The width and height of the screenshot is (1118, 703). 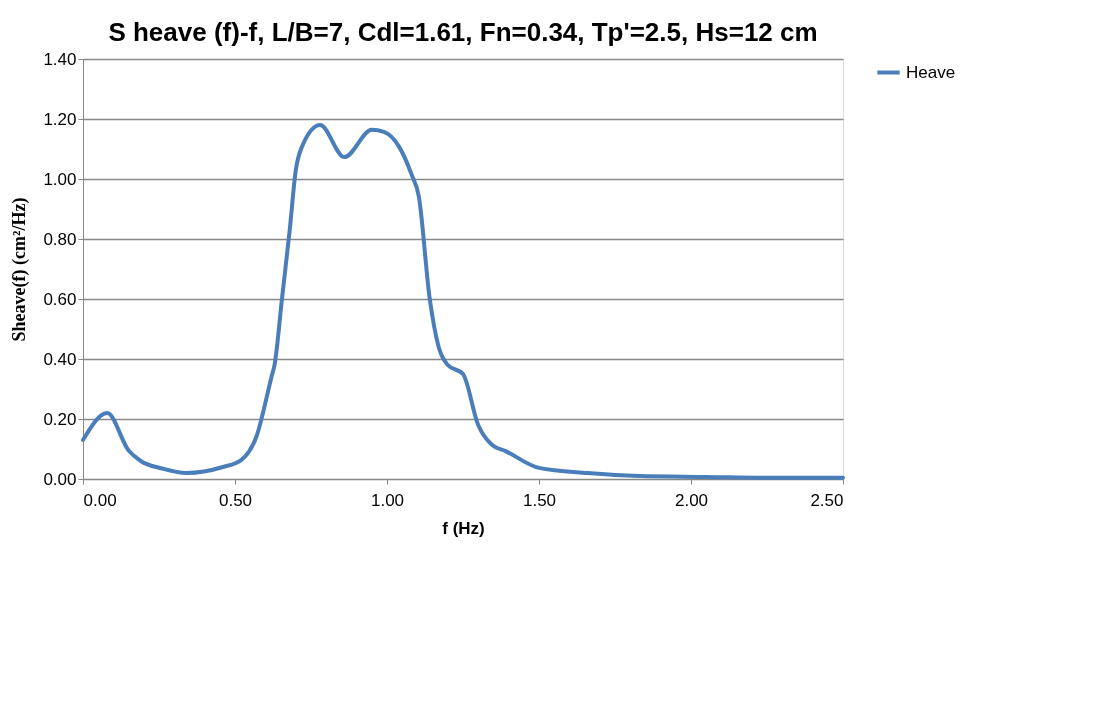 What do you see at coordinates (60, 59) in the screenshot?
I see `y-tick-label: 1.40` at bounding box center [60, 59].